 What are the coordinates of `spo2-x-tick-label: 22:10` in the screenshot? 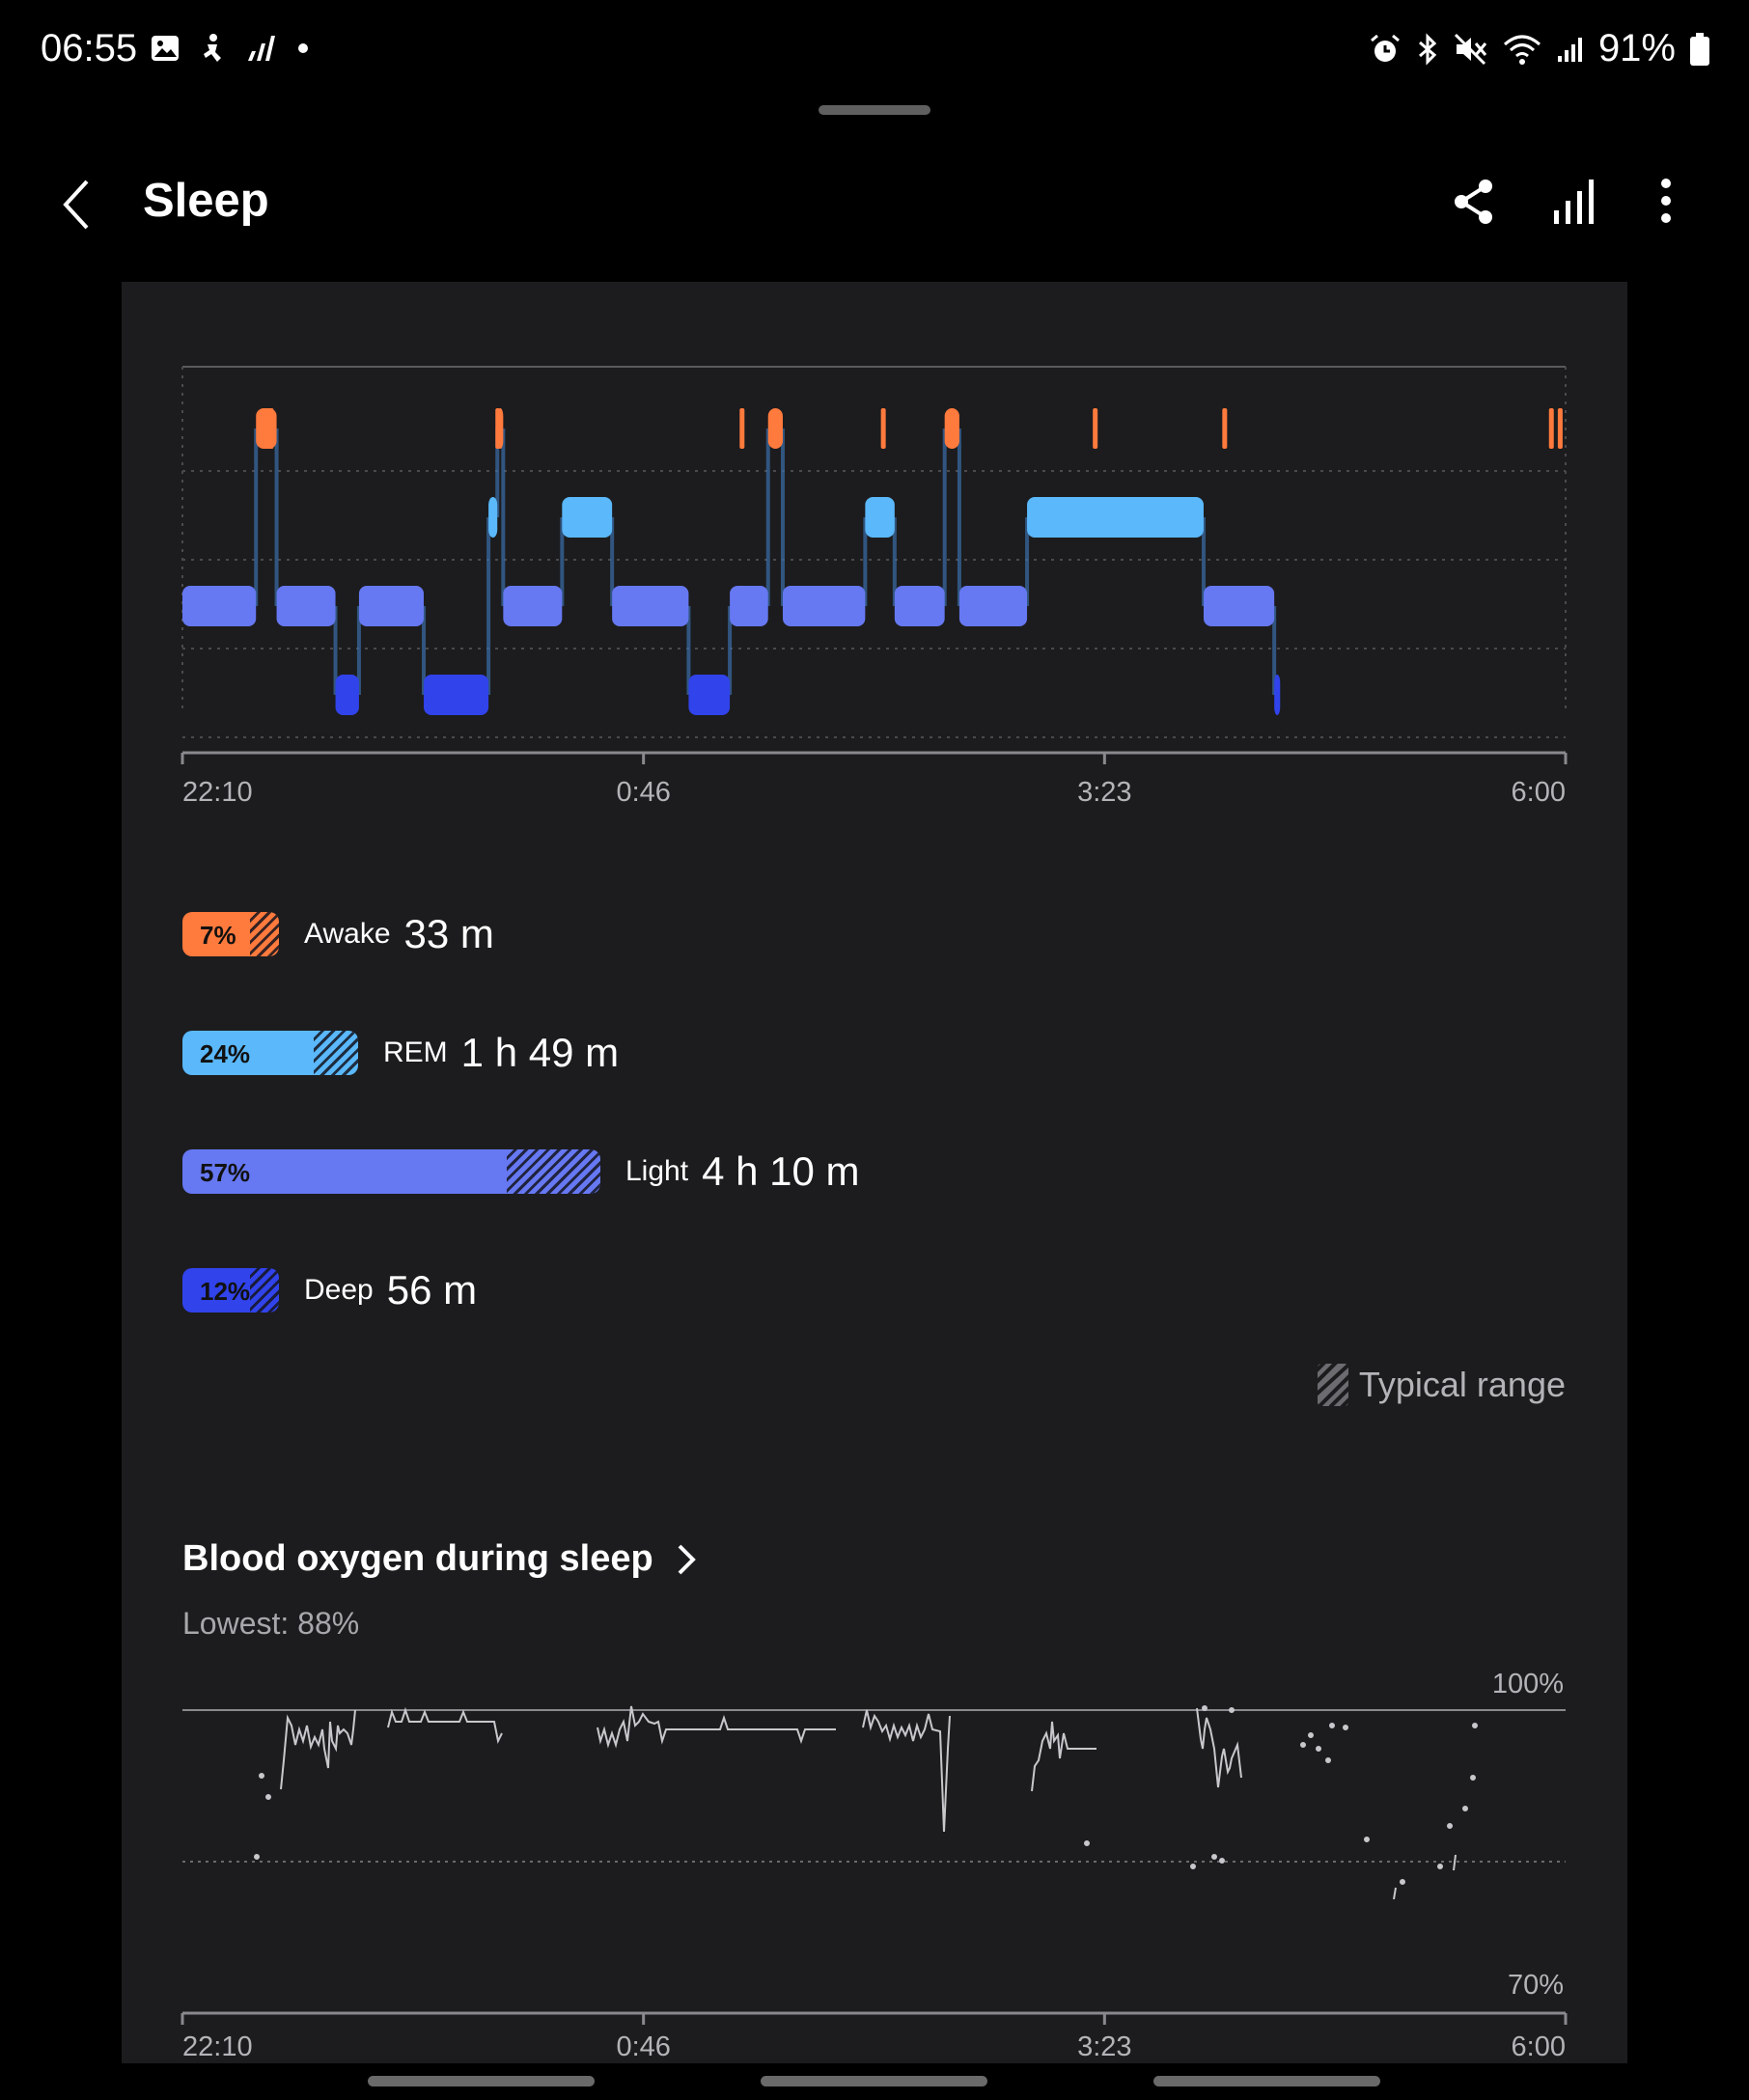 It's located at (218, 2044).